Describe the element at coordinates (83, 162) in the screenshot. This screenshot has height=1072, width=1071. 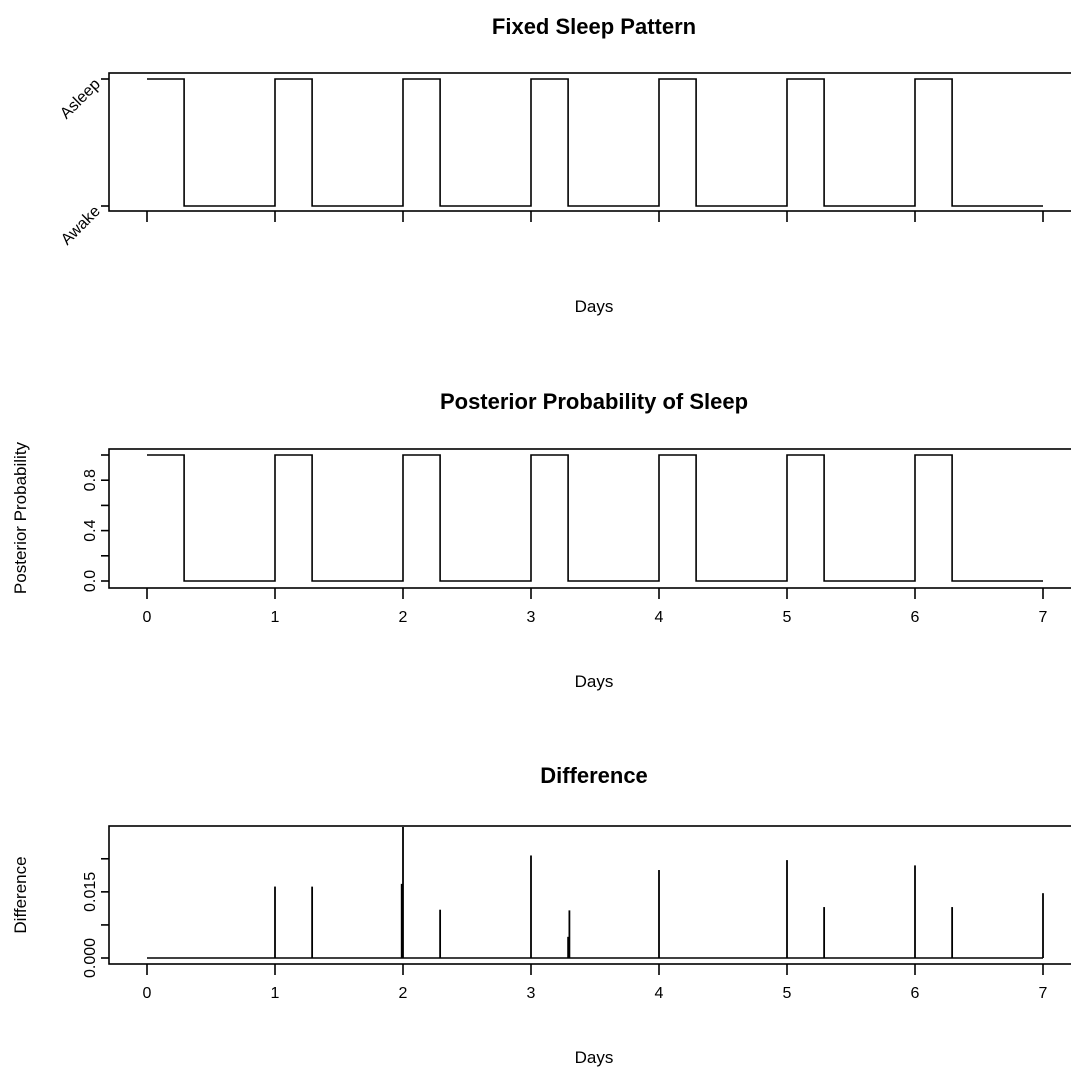
I see `y-axis: Awake Asleep` at that location.